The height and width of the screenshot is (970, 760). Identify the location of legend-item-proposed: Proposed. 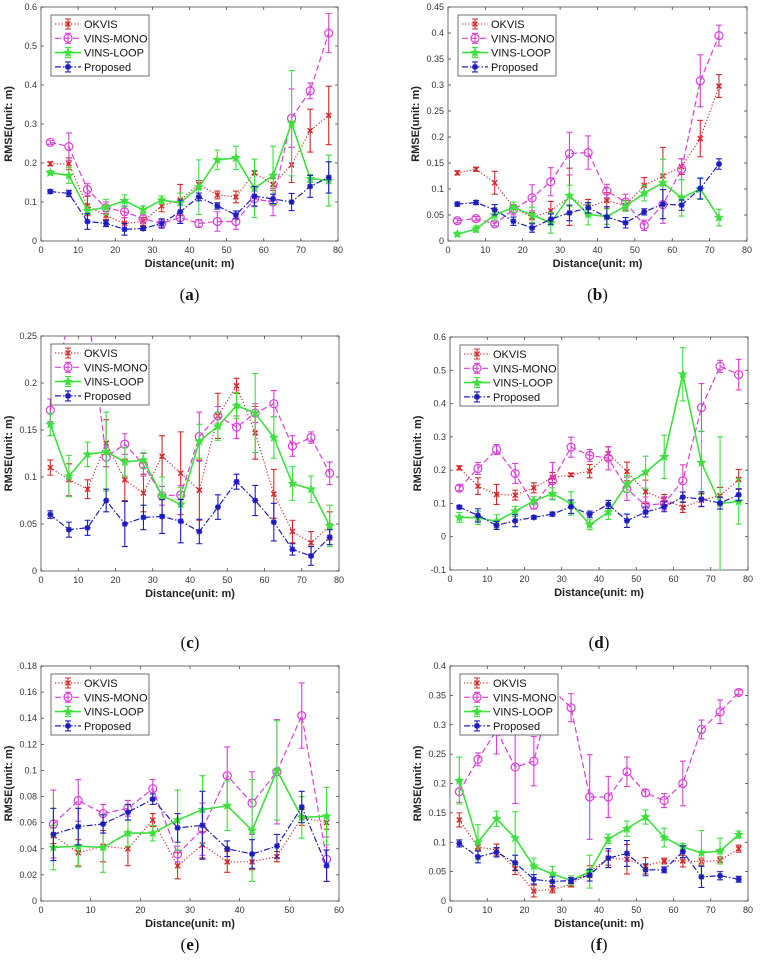
(502, 726).